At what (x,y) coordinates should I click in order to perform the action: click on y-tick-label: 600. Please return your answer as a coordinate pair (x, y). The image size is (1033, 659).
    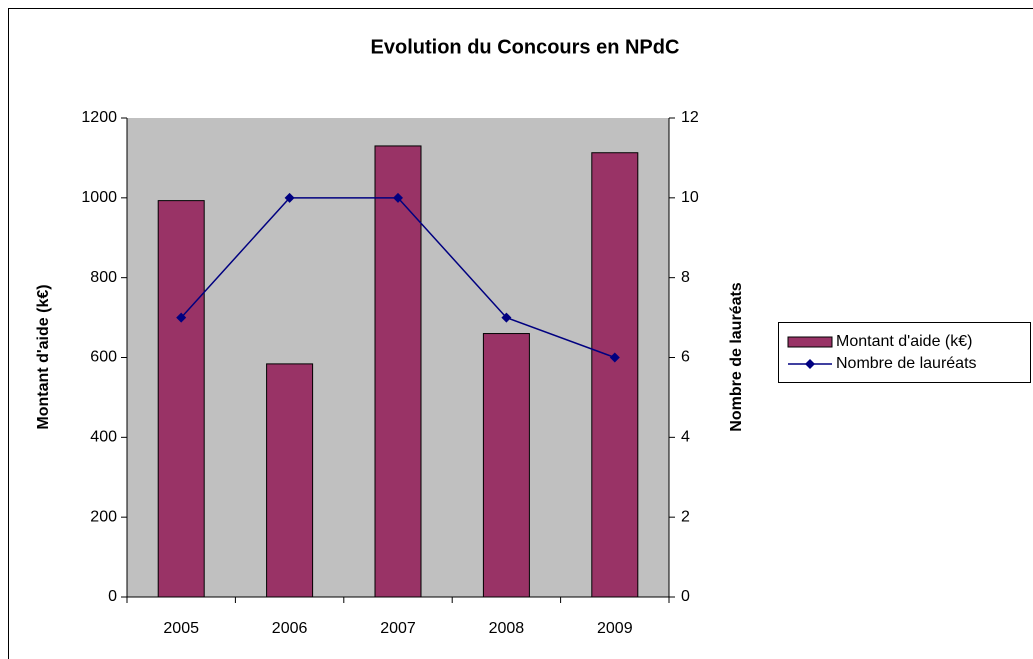
    Looking at the image, I should click on (103, 357).